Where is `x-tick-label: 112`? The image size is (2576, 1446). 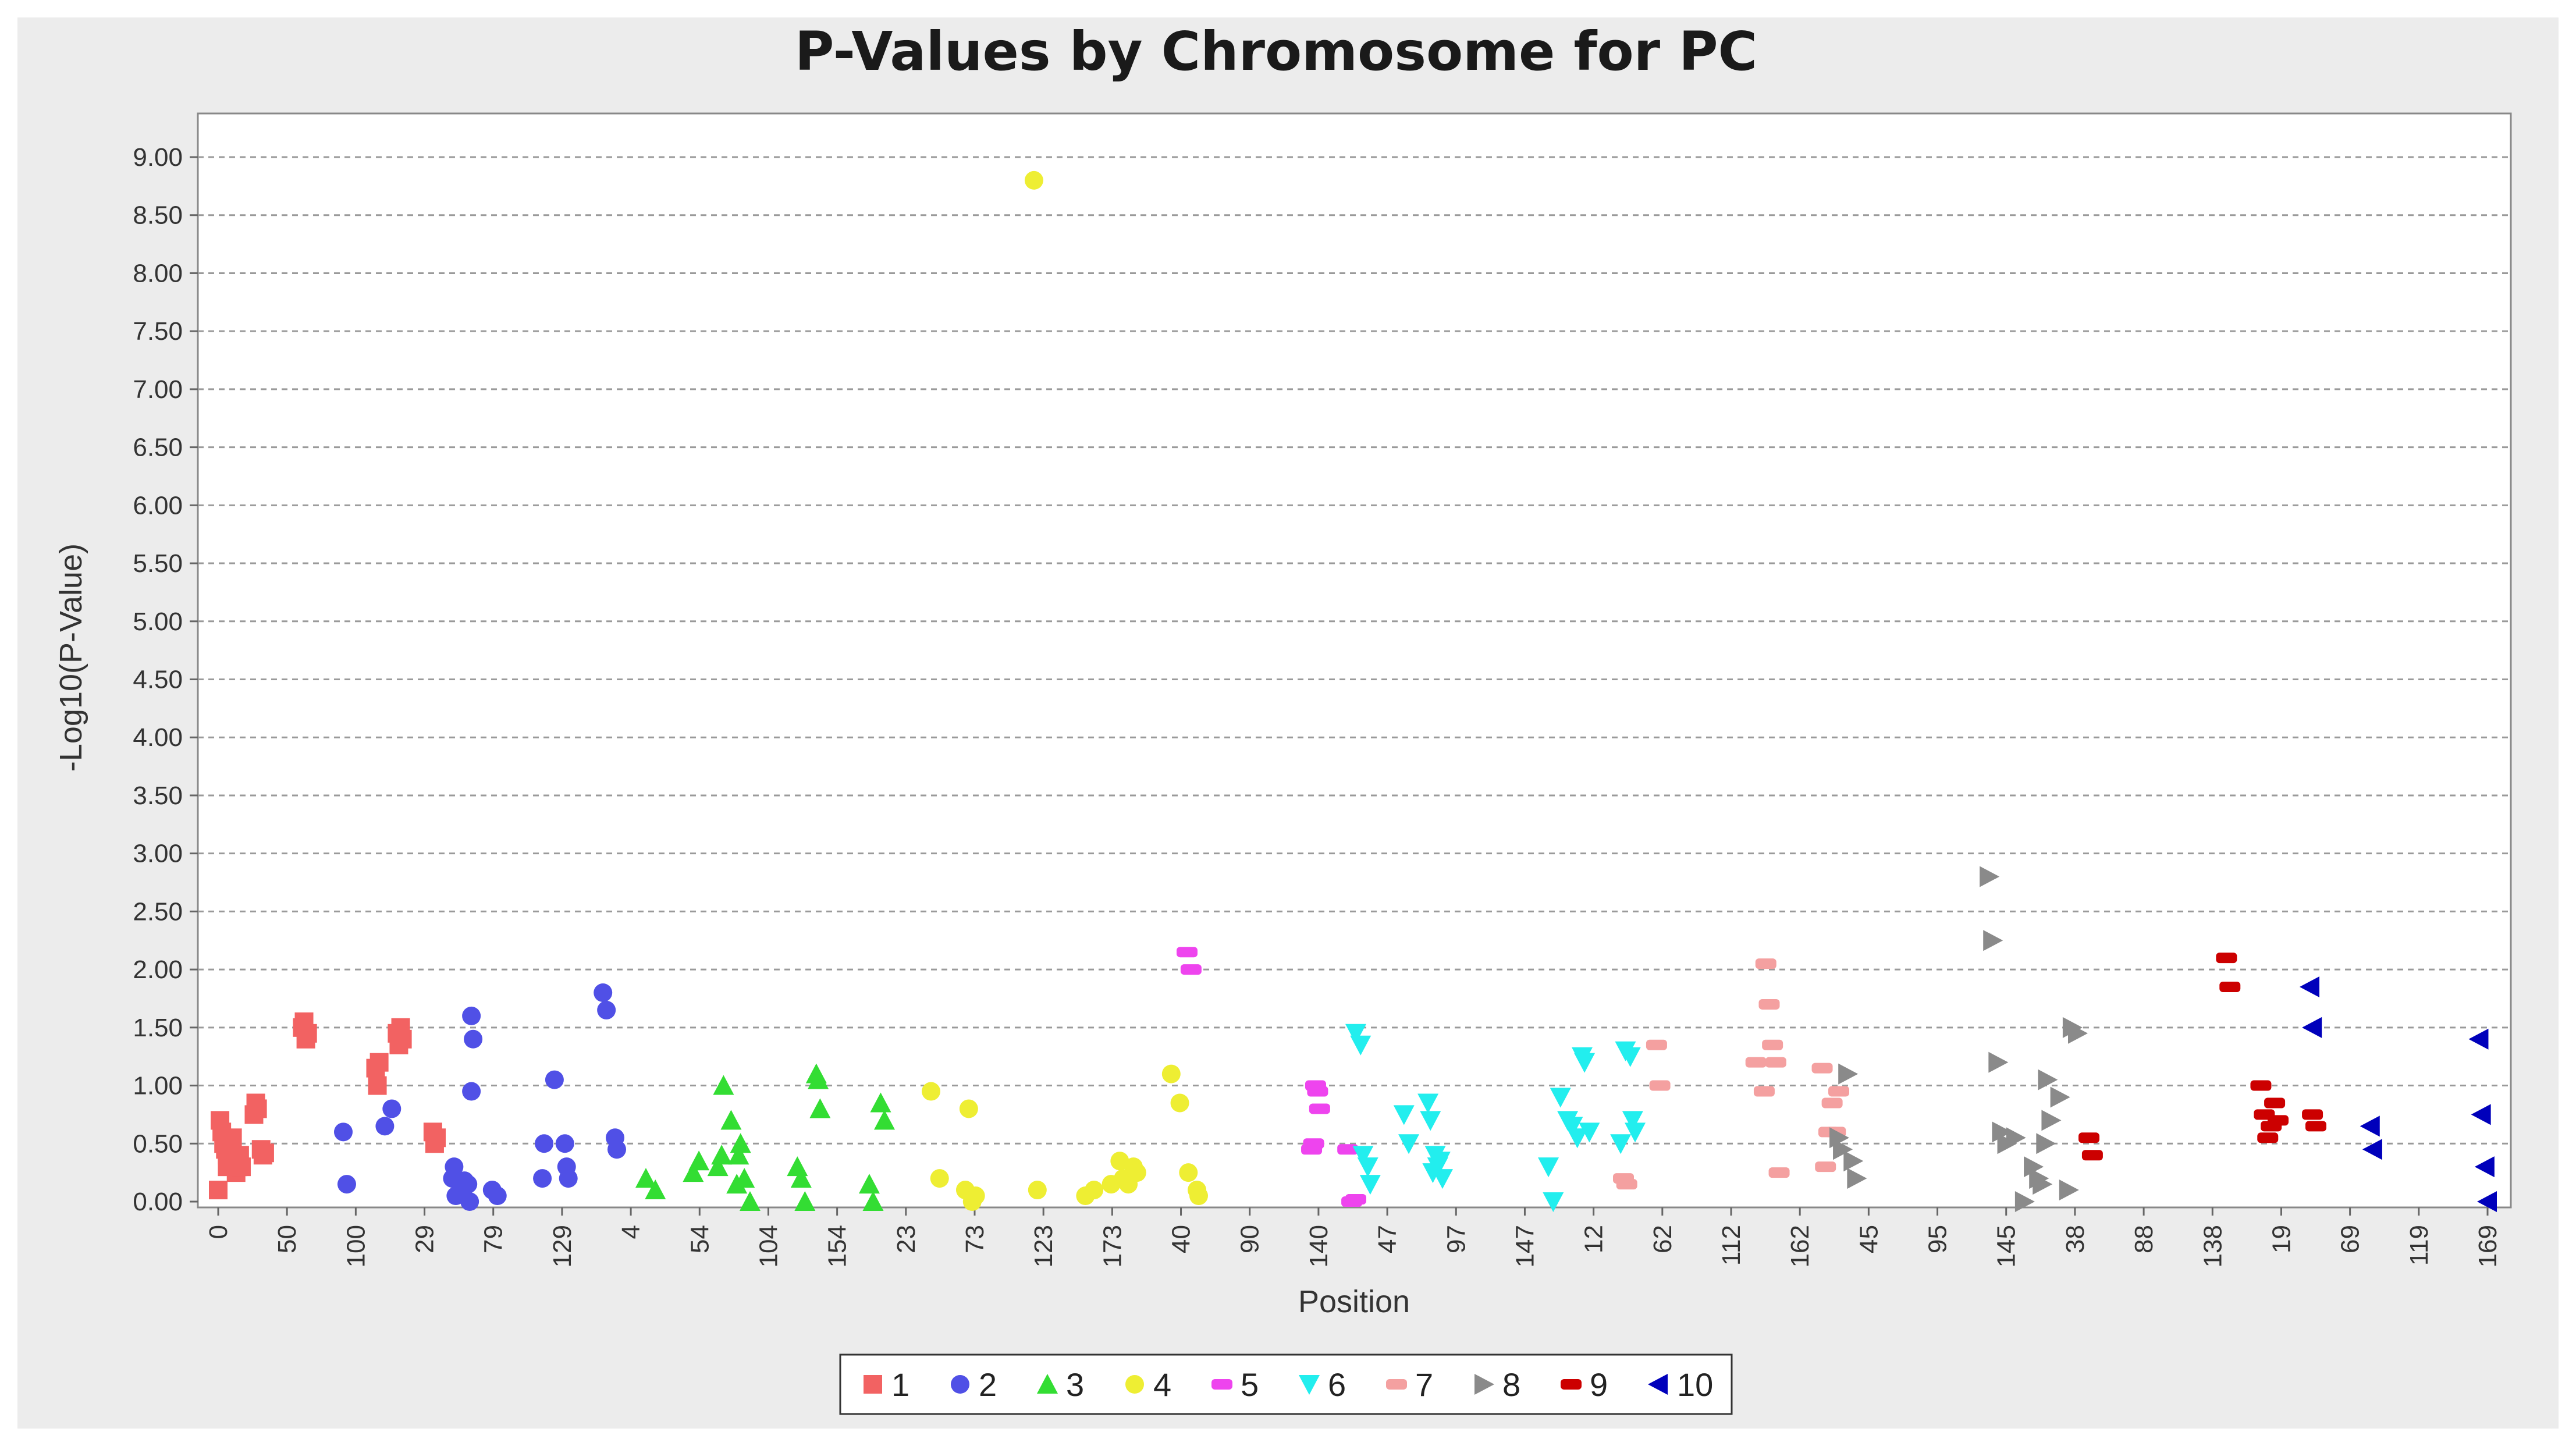
x-tick-label: 112 is located at coordinates (1731, 1245).